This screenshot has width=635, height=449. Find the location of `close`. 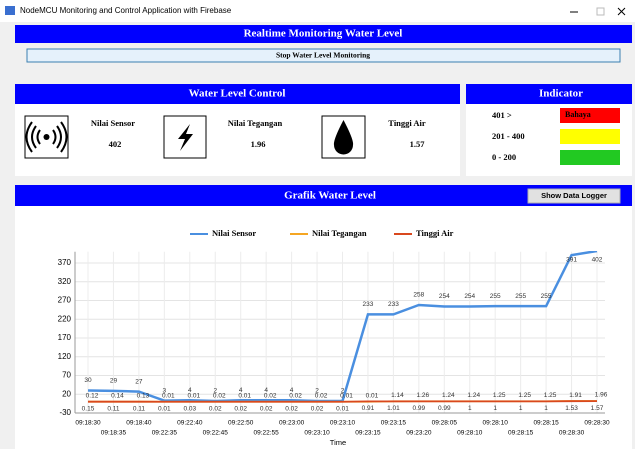

close is located at coordinates (621, 11).